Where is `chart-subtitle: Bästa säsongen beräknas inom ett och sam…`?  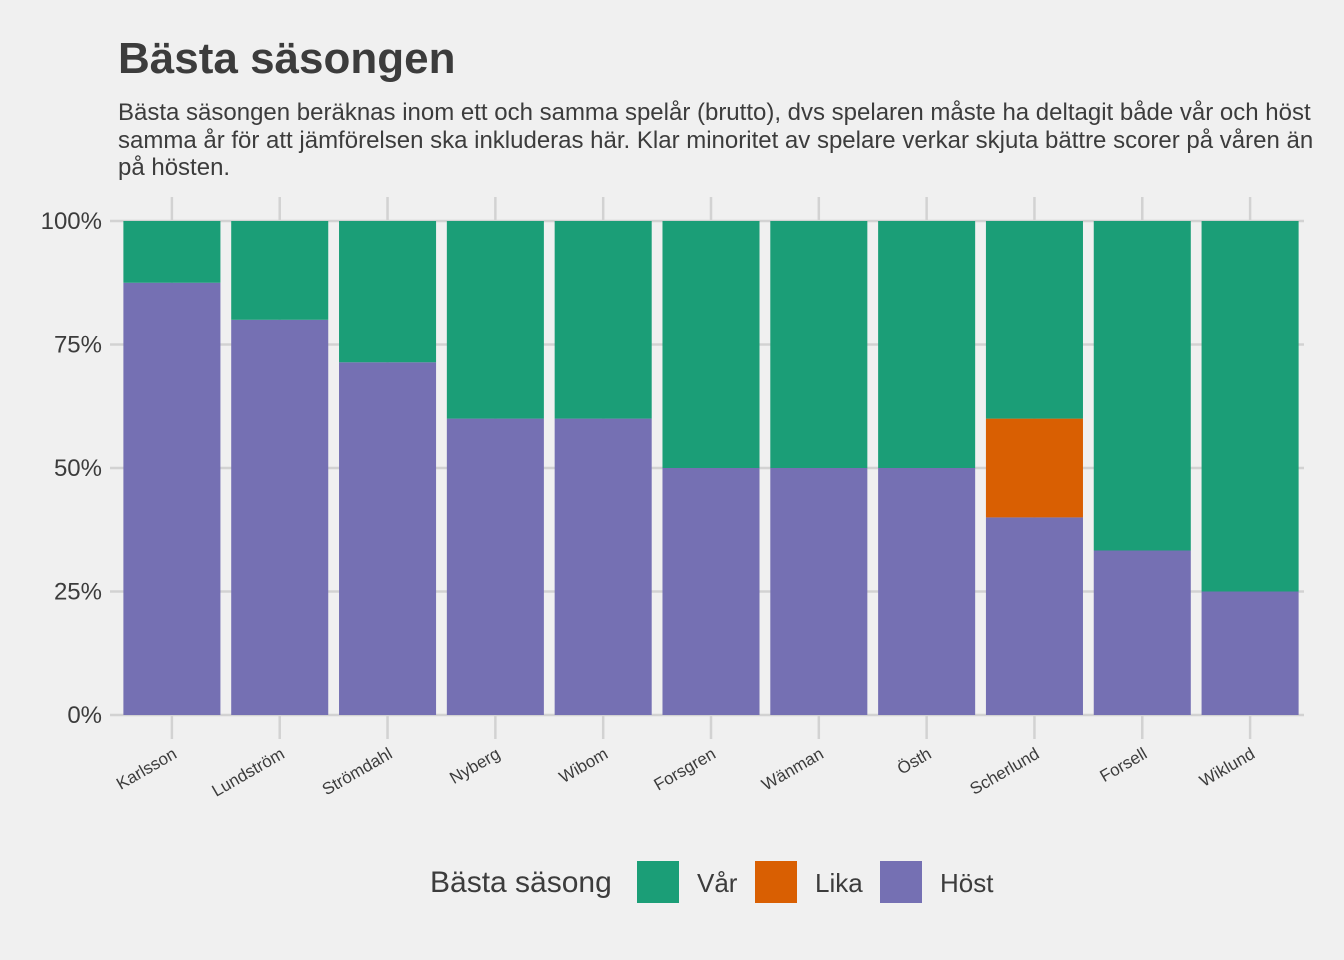 chart-subtitle: Bästa säsongen beräknas inom ett och sam… is located at coordinates (716, 140).